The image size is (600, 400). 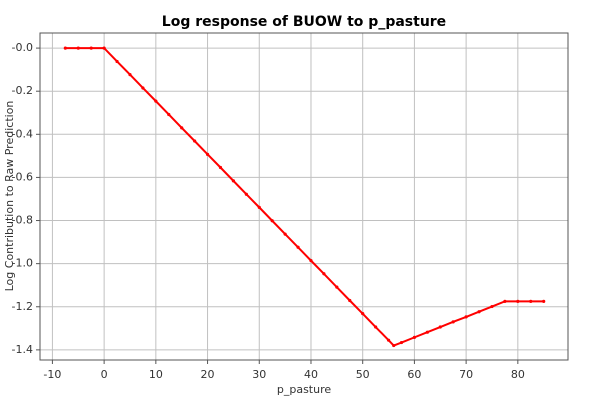 I want to click on y-tick-label: -1.4, so click(x=22, y=349).